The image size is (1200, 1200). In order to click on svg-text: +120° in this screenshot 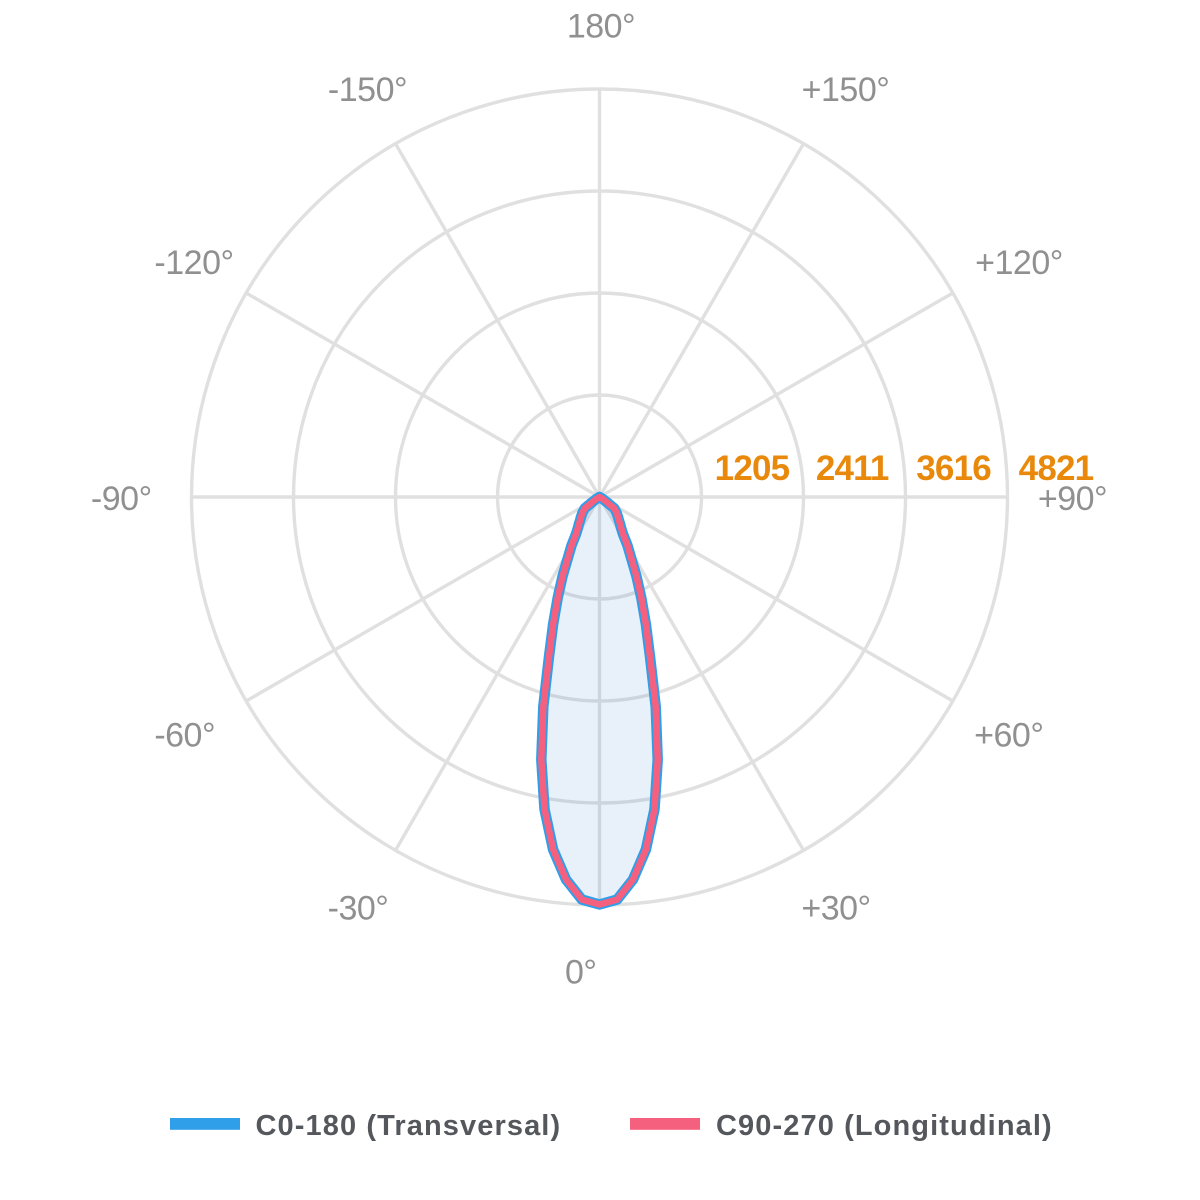, I will do `click(1019, 263)`.